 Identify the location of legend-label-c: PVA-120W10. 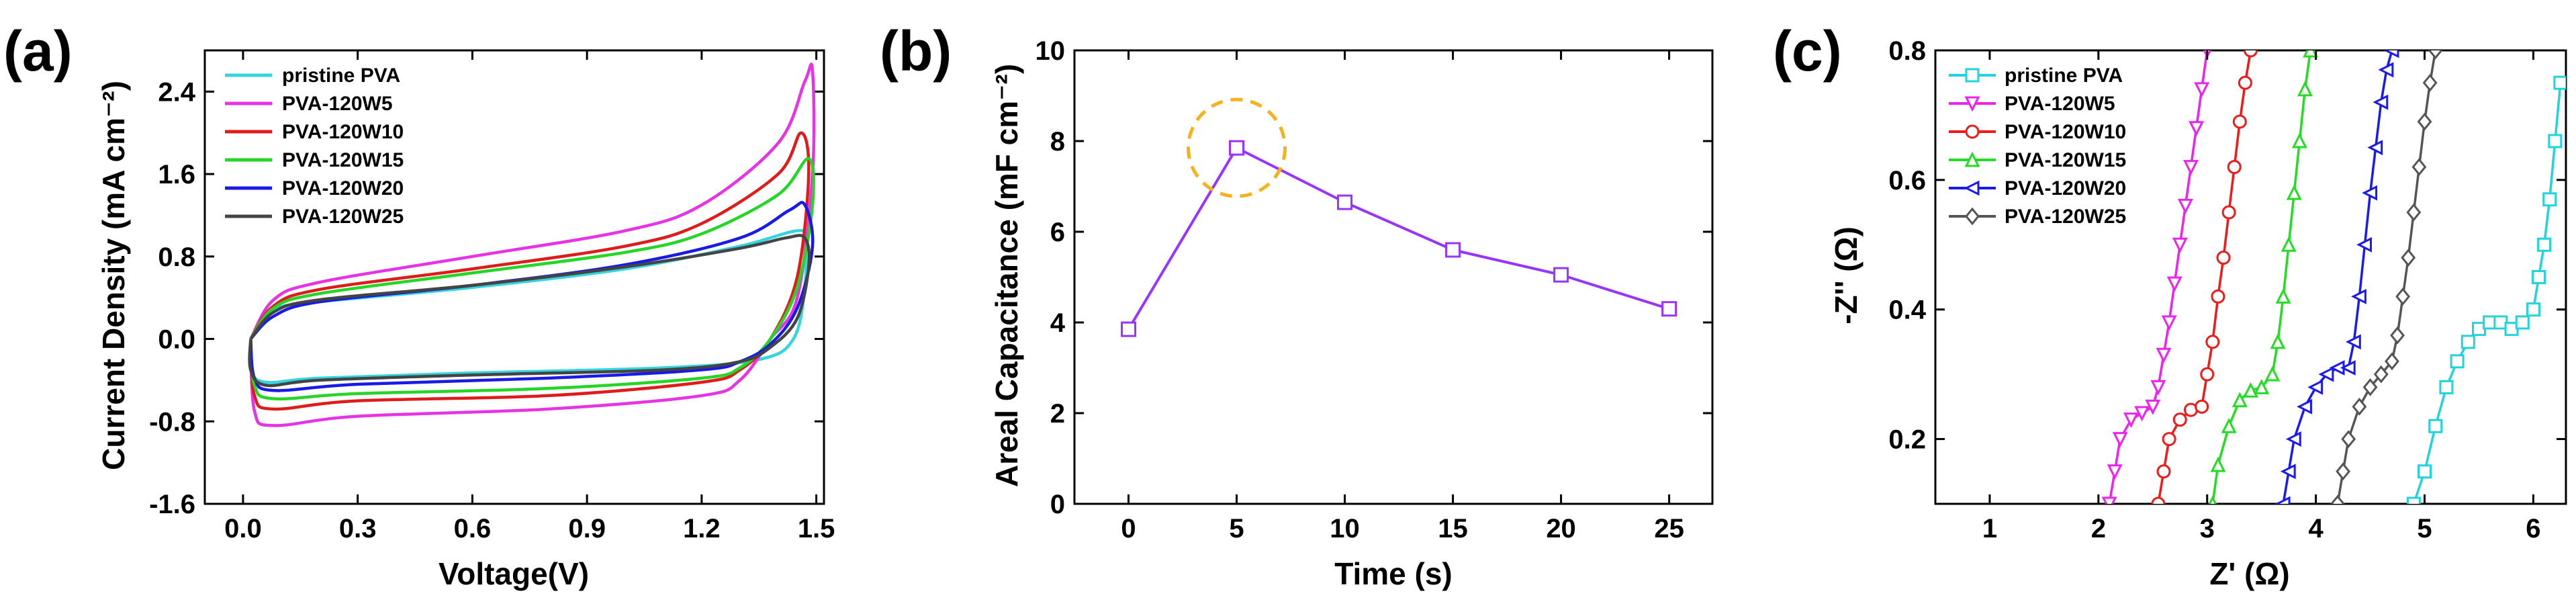
(2065, 132).